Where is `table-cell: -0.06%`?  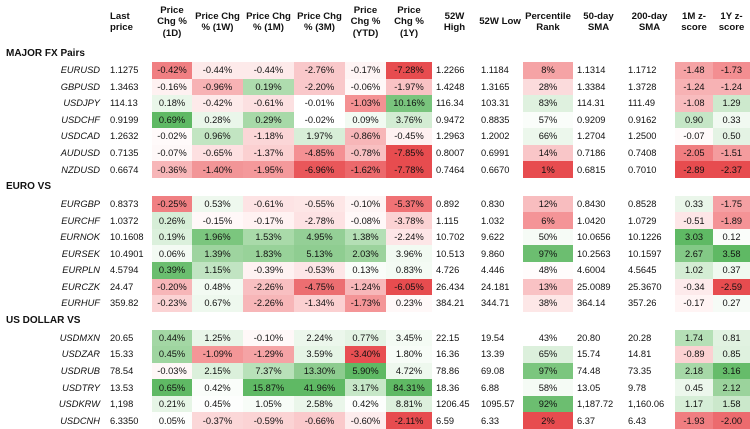
table-cell: -0.06% is located at coordinates (365, 87).